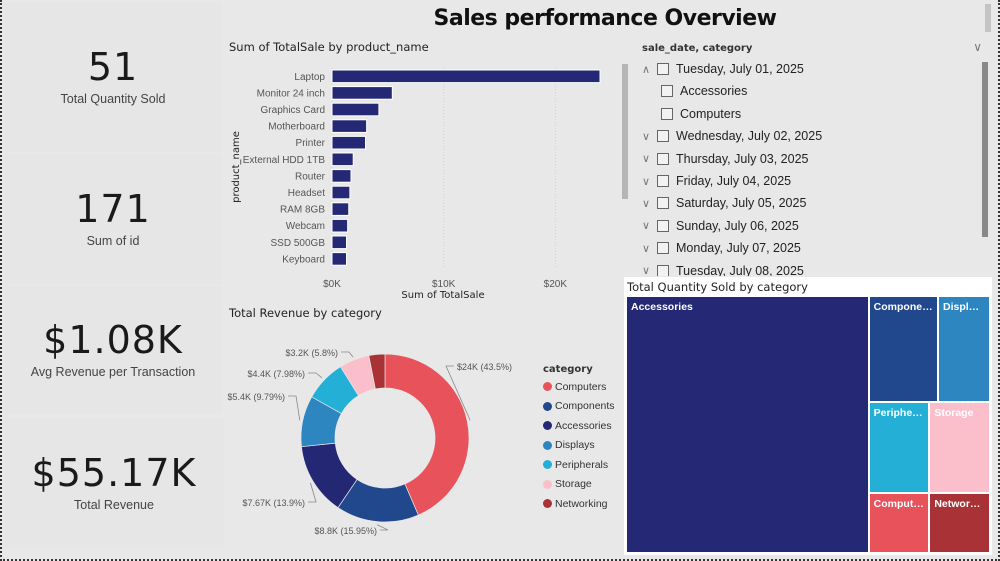 This screenshot has width=1000, height=561. Describe the element at coordinates (959, 447) in the screenshot. I see `treemap-cell-storage: Storage` at that location.